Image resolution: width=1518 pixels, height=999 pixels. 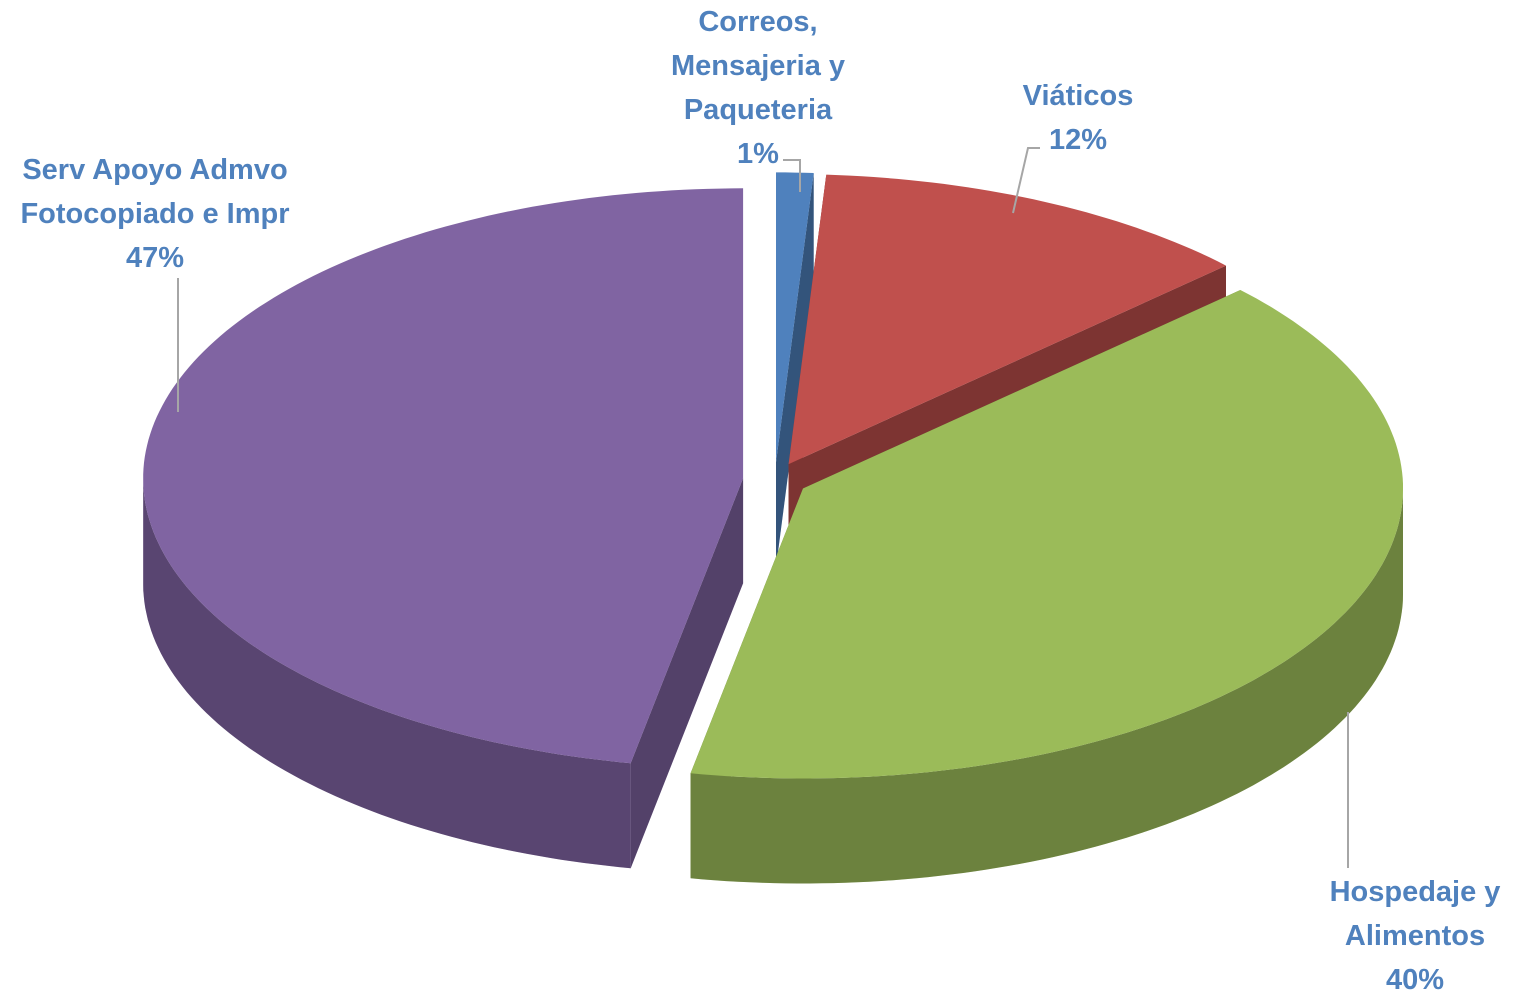 What do you see at coordinates (1078, 140) in the screenshot?
I see `value-label: 12%` at bounding box center [1078, 140].